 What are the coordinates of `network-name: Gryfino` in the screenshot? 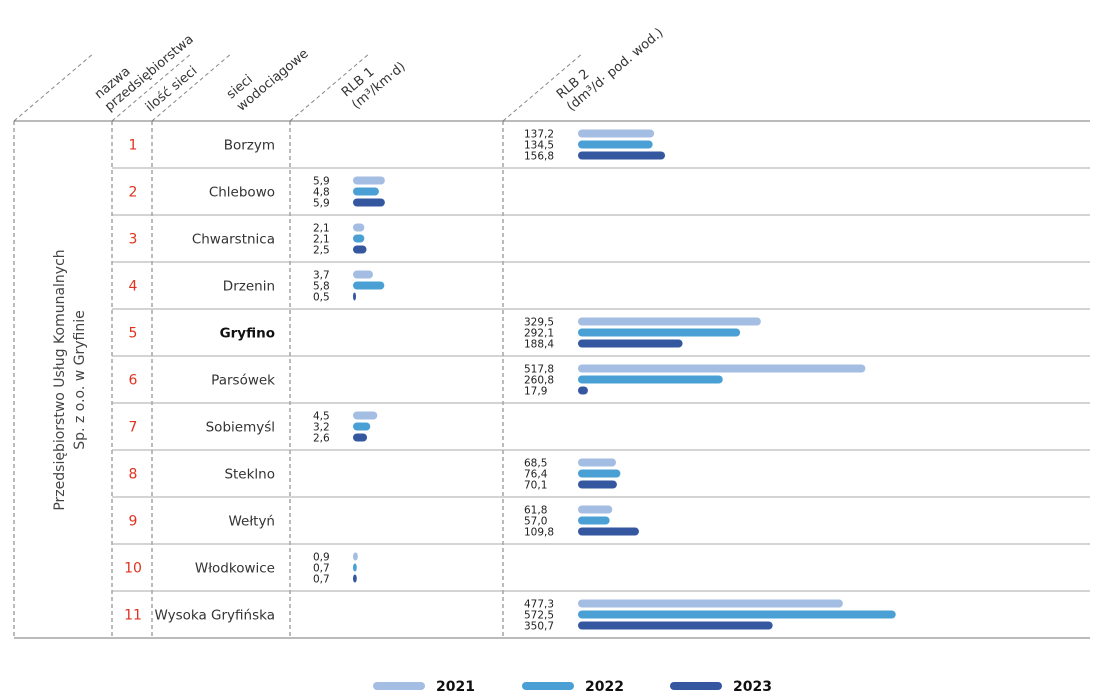 It's located at (247, 334).